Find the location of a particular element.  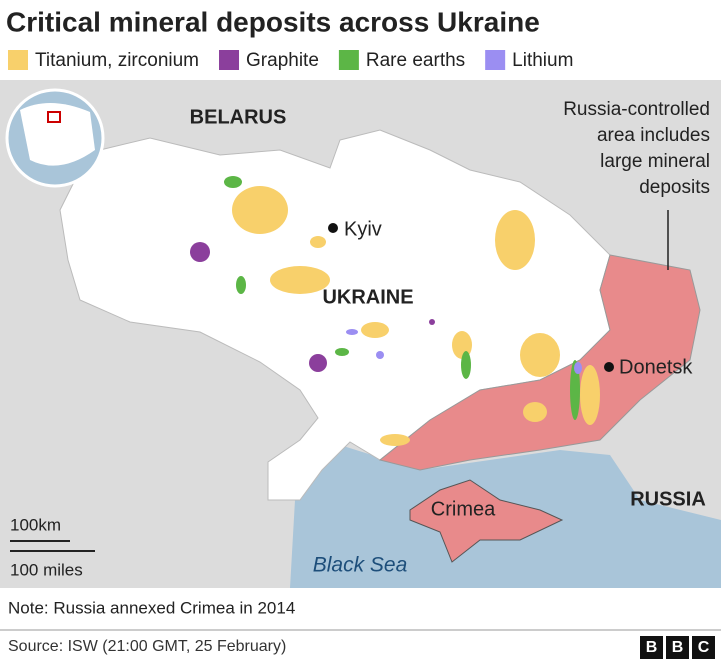

country-label: BELARUS is located at coordinates (238, 117).